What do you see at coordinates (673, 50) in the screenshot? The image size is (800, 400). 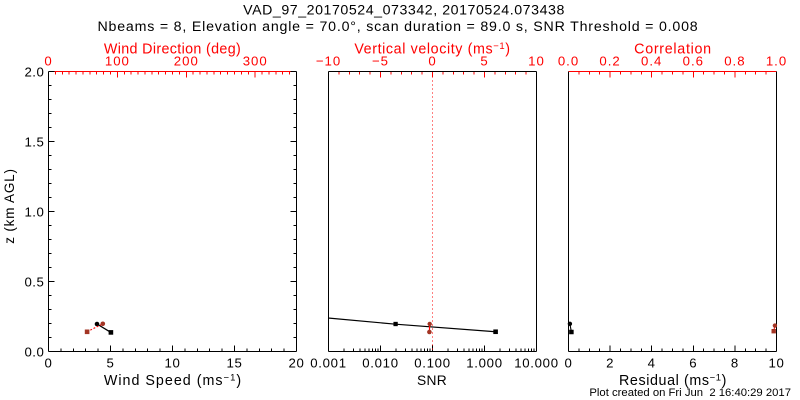 I see `svg-text: Correlation` at bounding box center [673, 50].